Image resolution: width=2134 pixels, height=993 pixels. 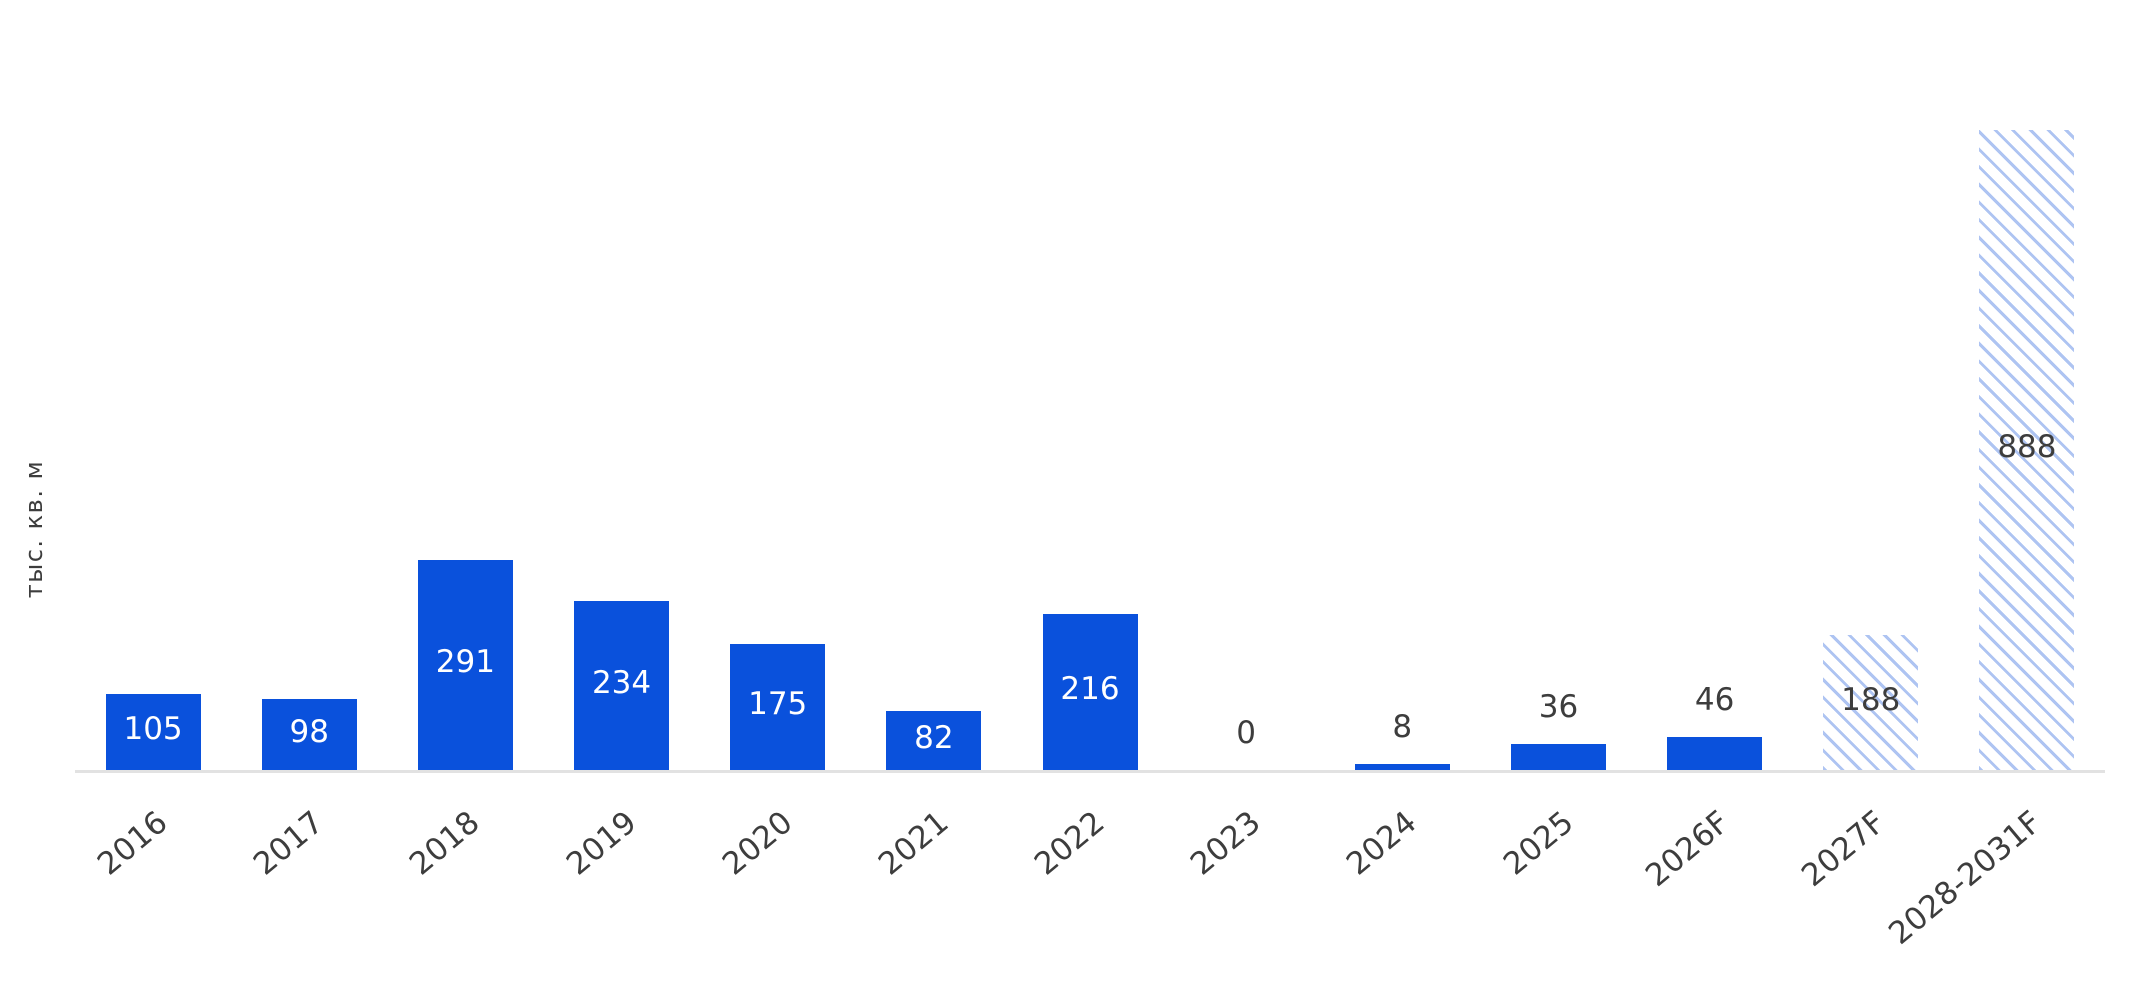 I want to click on bar-2027F, so click(x=1871, y=702).